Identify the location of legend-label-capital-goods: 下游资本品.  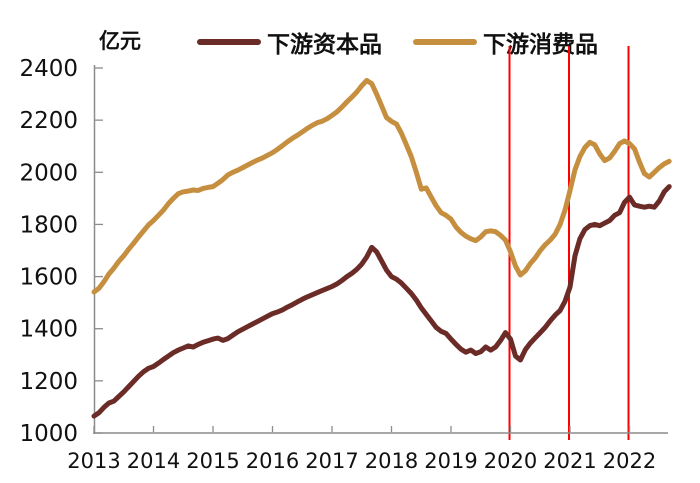
(324, 45).